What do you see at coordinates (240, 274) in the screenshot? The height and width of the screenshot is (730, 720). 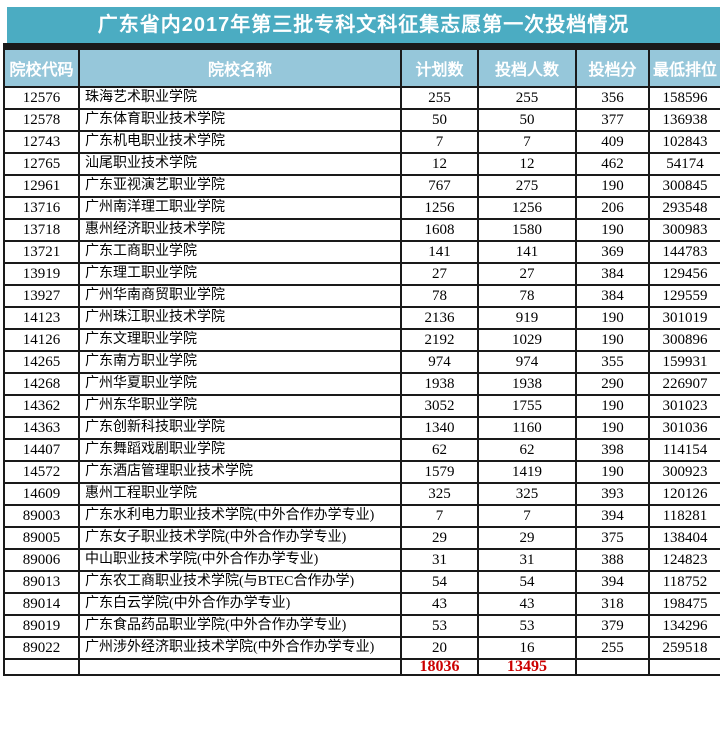 I see `college-name: 广东理工职业学院` at bounding box center [240, 274].